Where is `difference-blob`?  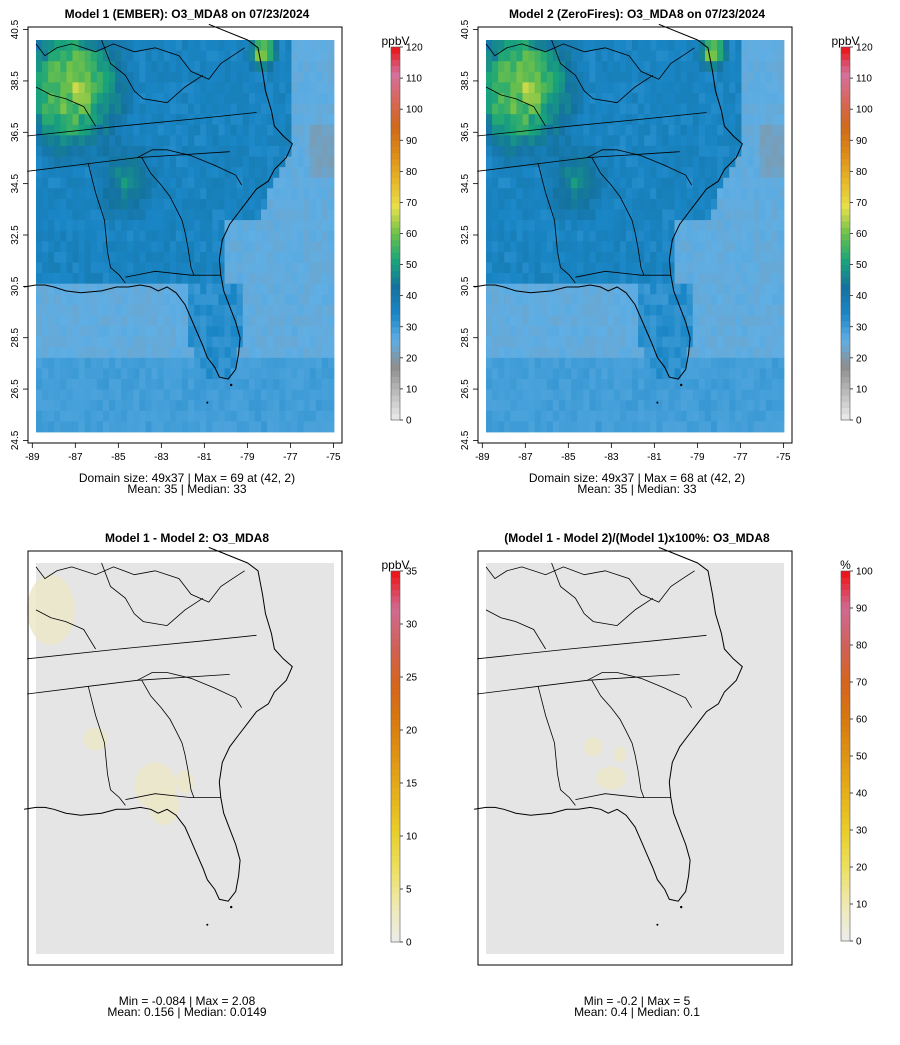
difference-blob is located at coordinates (611, 778).